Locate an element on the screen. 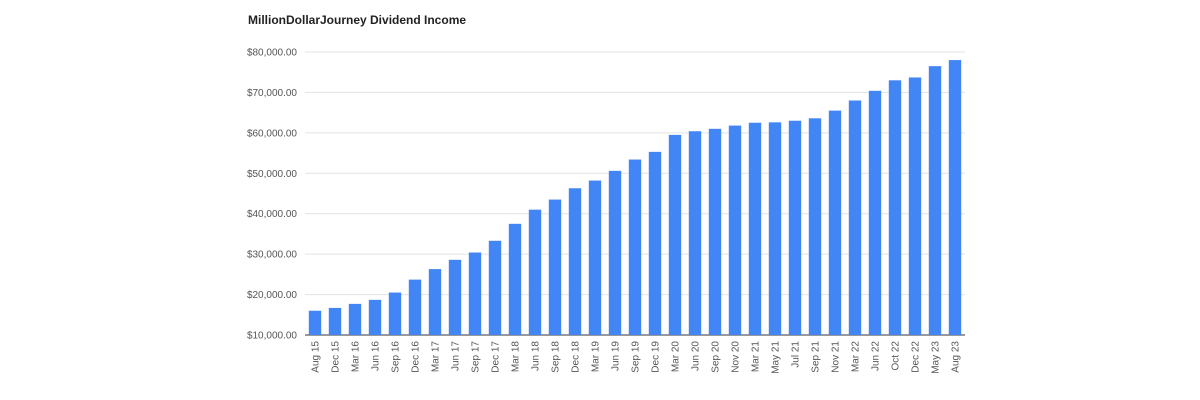  x-tick-label: Mar 16 is located at coordinates (356, 357).